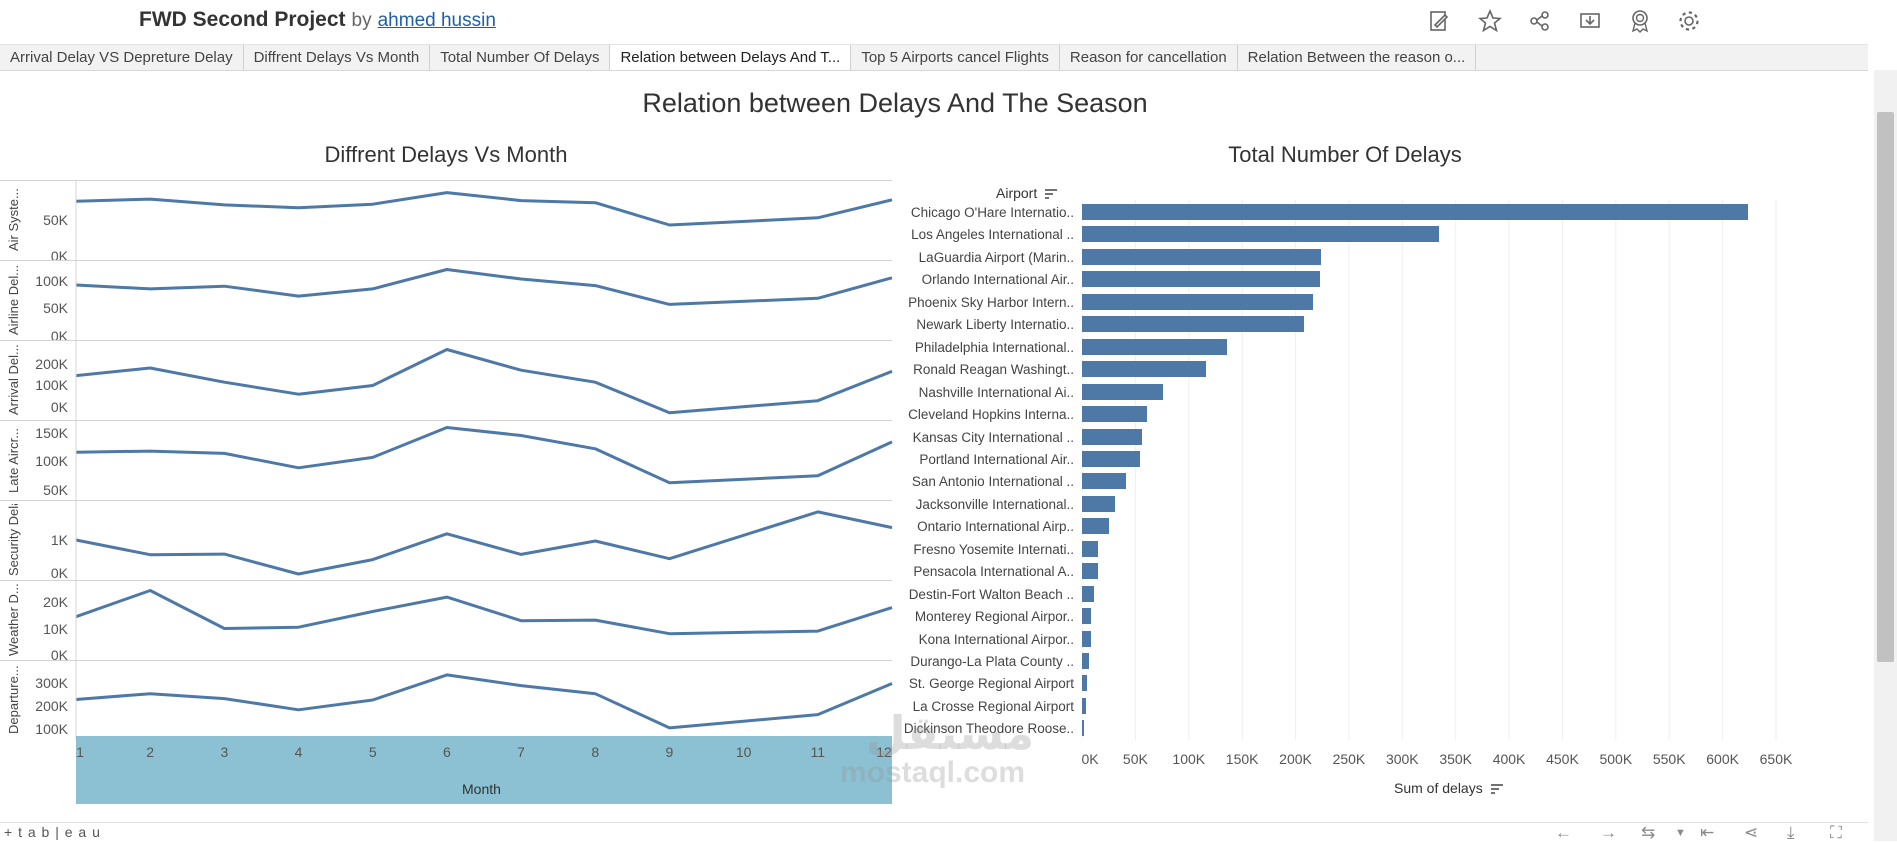 This screenshot has height=843, width=1897. What do you see at coordinates (1608, 832) in the screenshot?
I see `redo-icon: →` at bounding box center [1608, 832].